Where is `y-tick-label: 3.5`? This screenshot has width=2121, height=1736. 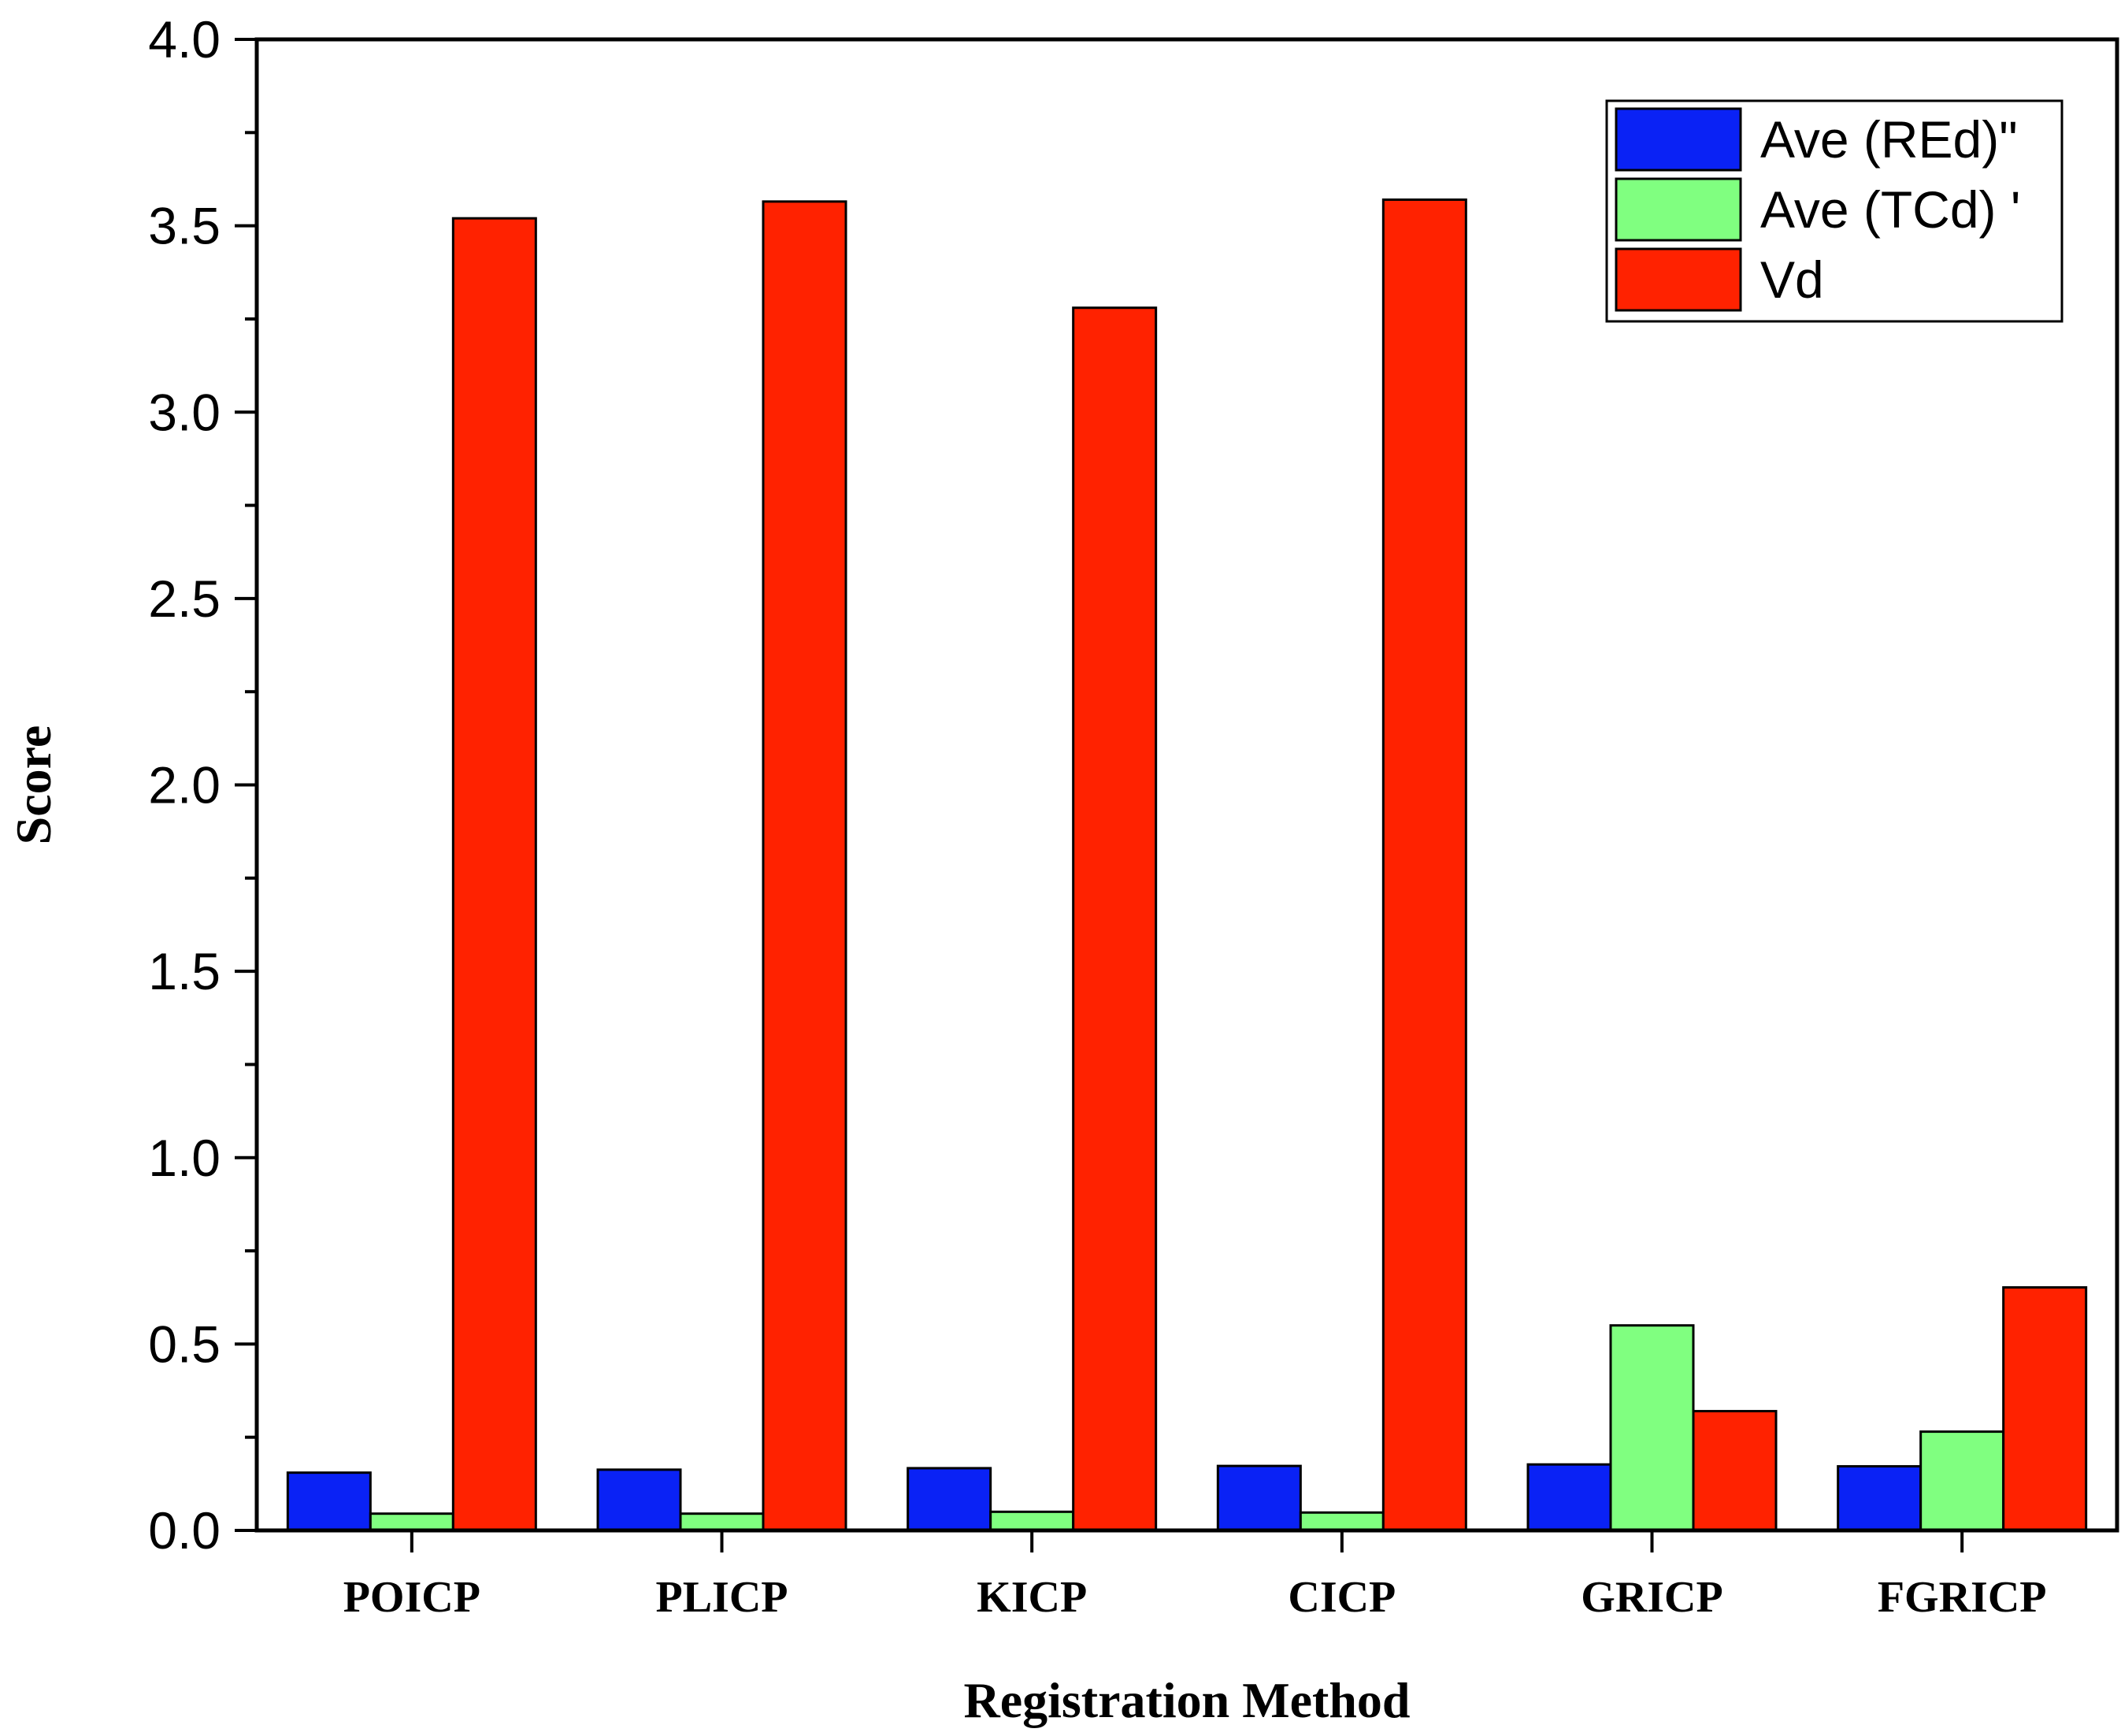 y-tick-label: 3.5 is located at coordinates (185, 226).